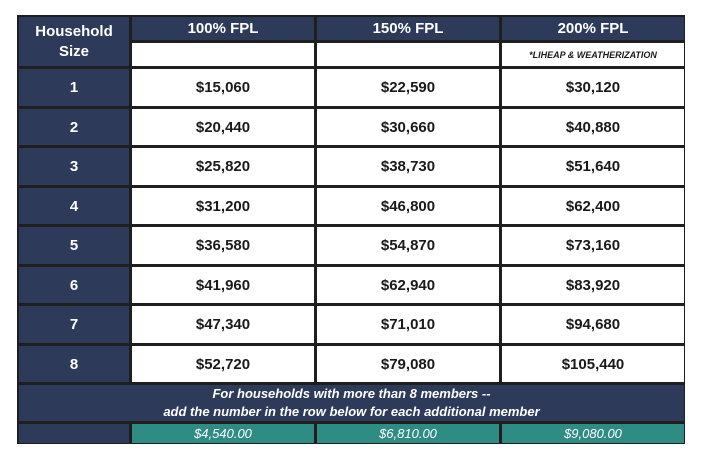  I want to click on column-header: 200% FPL, so click(593, 28).